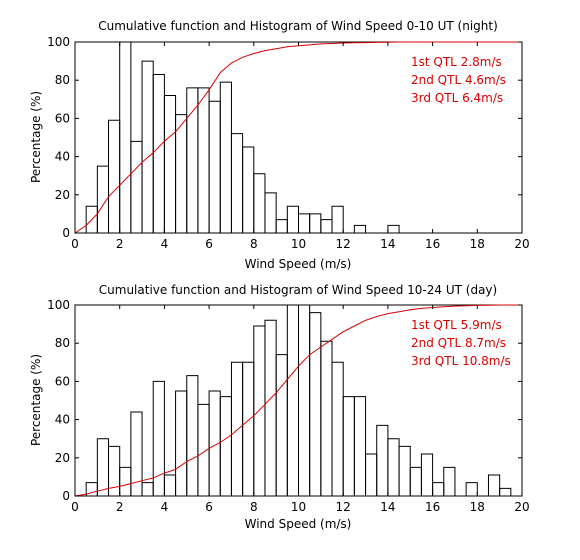 The width and height of the screenshot is (580, 560). I want to click on quartile-3-annotation: 3rd QTL 6.4m/s, so click(457, 98).